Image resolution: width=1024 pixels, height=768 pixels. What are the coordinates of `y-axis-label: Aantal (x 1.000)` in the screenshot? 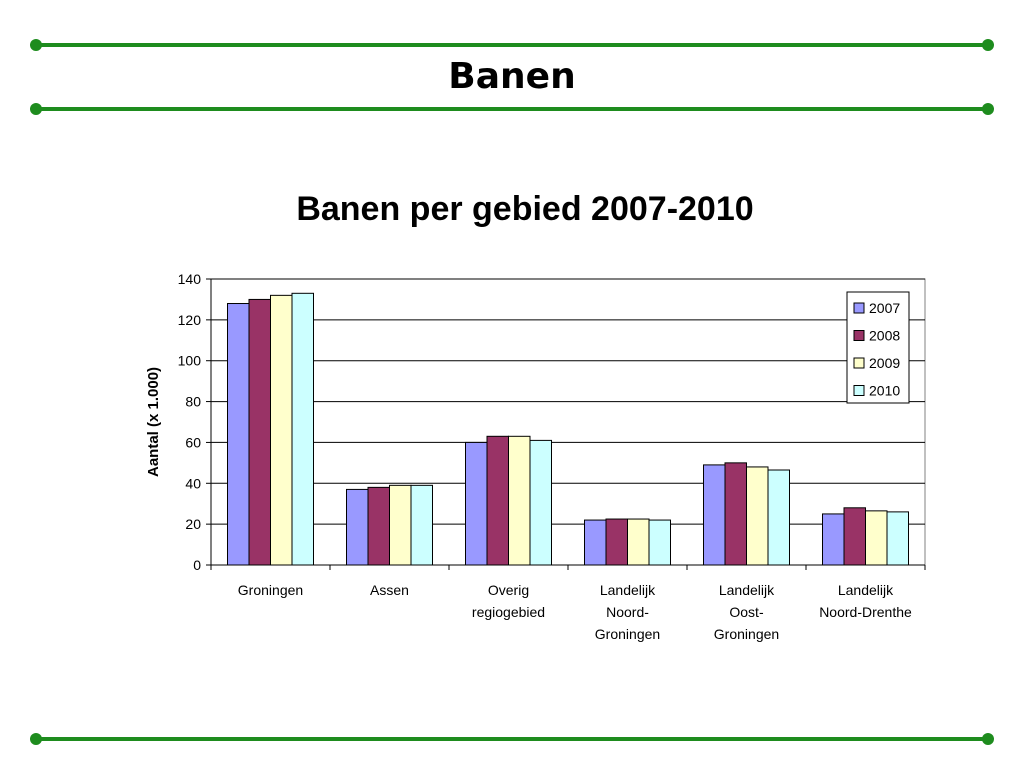 It's located at (153, 422).